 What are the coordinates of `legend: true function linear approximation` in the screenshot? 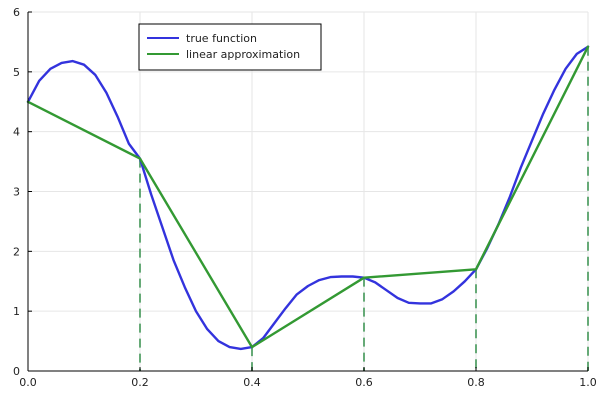 It's located at (230, 47).